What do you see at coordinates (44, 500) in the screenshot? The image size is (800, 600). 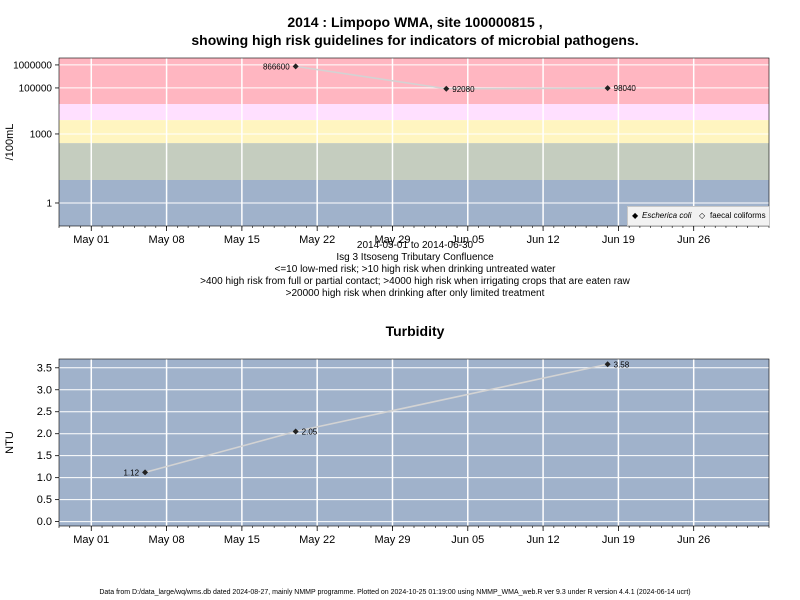 I see `turbidity-y-tick-label-1: 0.5` at bounding box center [44, 500].